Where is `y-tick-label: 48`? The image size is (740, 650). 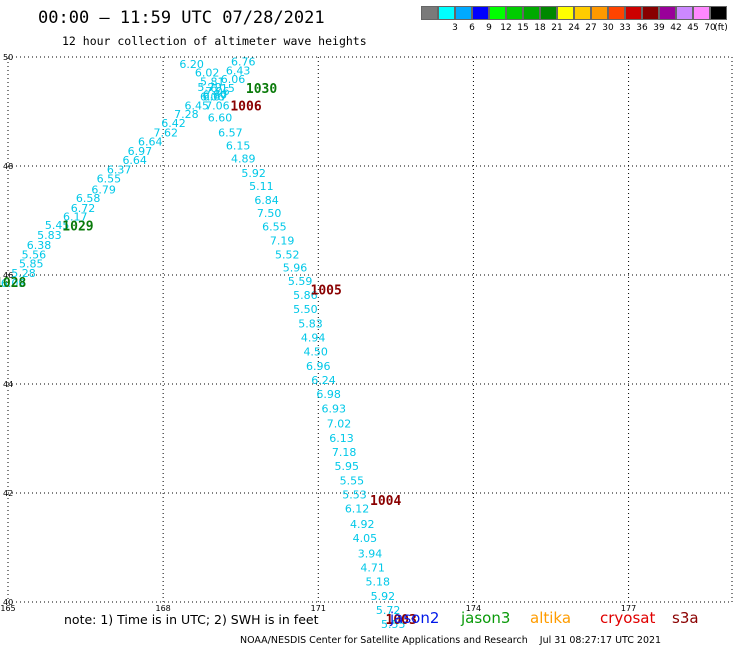 y-tick-label: 48 is located at coordinates (8, 166).